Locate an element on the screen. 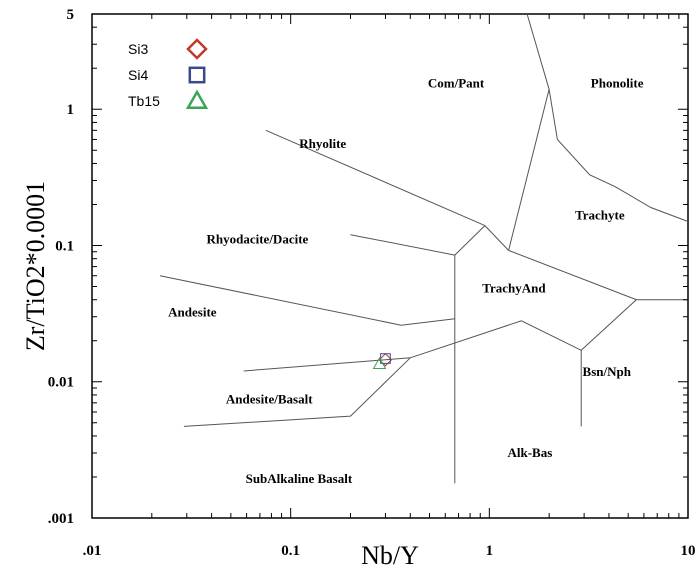 The width and height of the screenshot is (697, 571). legend-label: Si4 is located at coordinates (138, 75).